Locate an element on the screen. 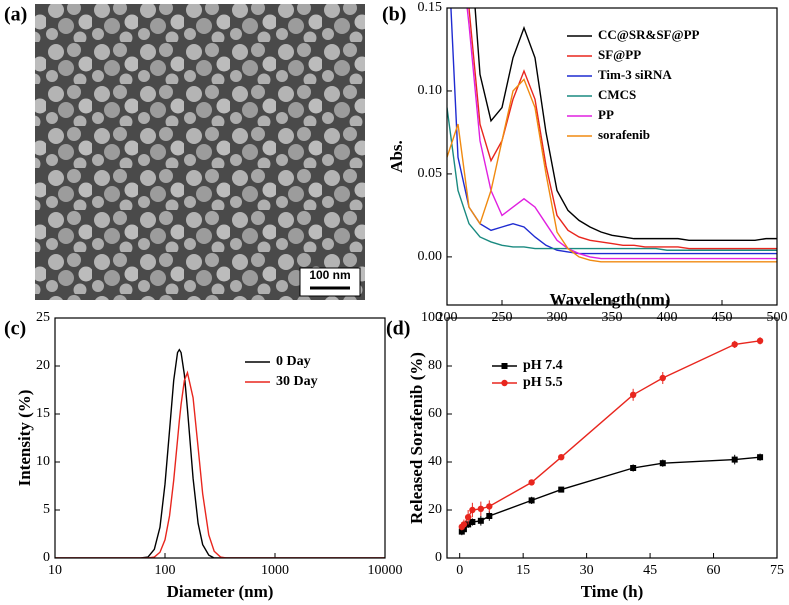  x-tick-label: 10000 is located at coordinates (385, 570).